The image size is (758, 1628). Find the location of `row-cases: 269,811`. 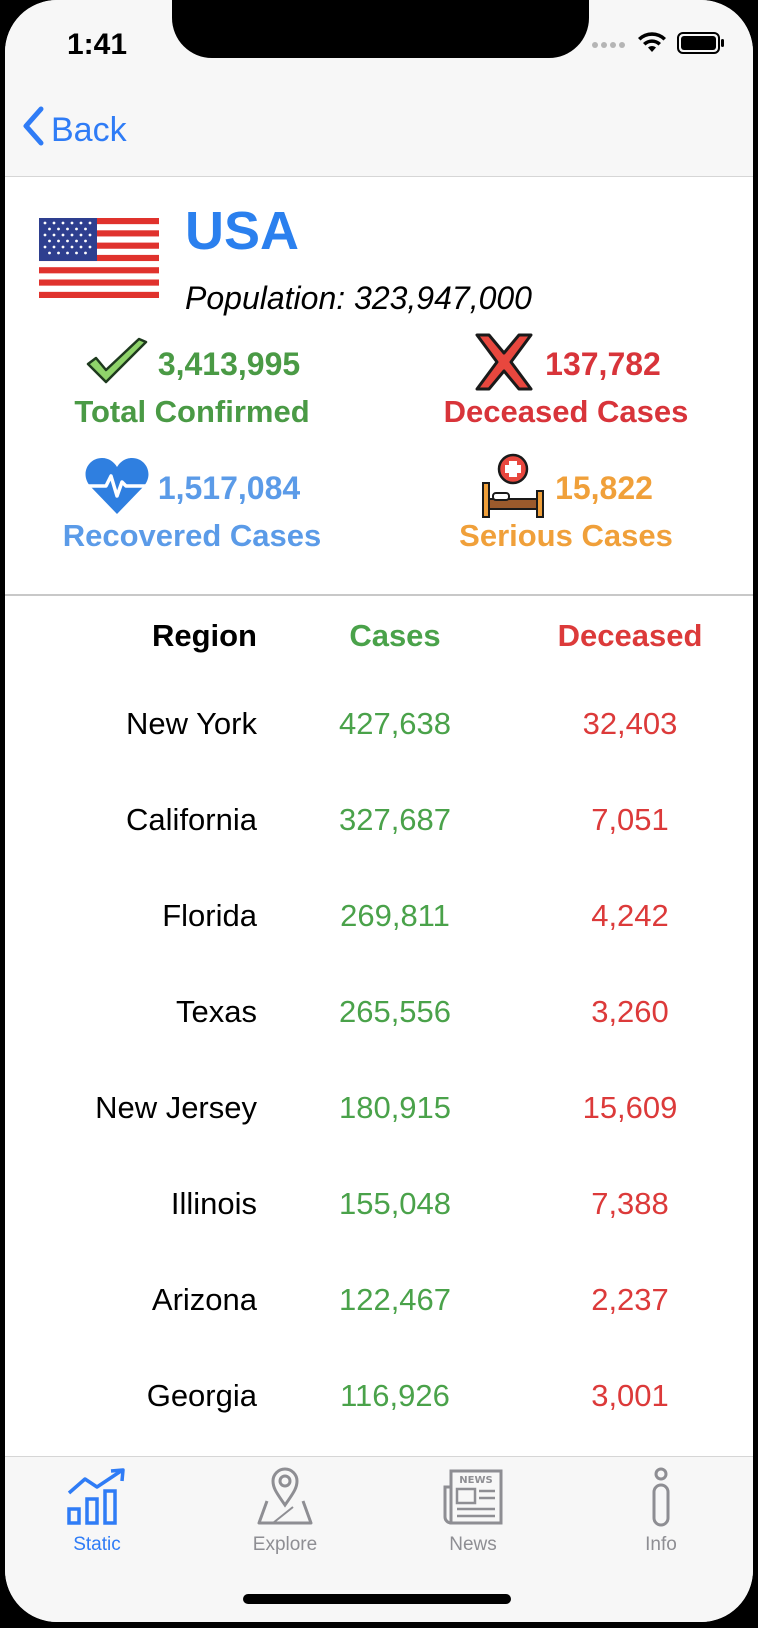

row-cases: 269,811 is located at coordinates (395, 915).